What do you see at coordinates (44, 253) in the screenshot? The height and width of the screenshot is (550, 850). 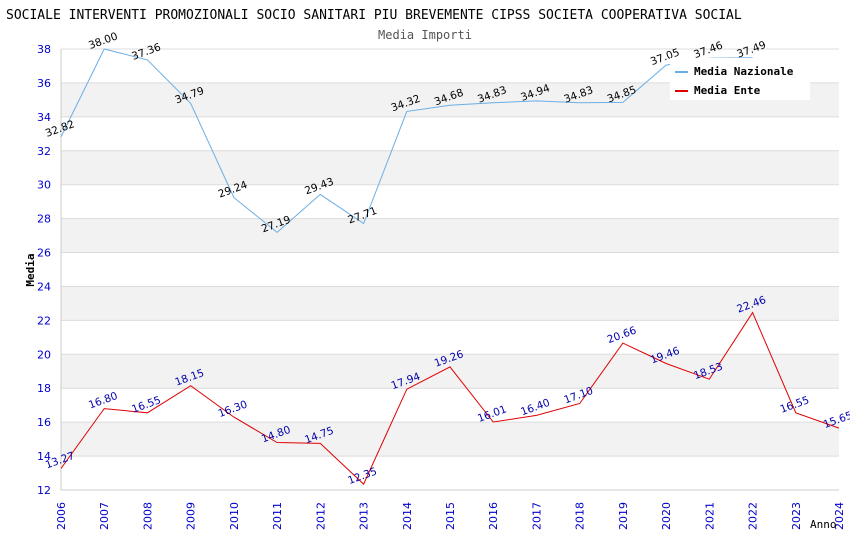 I see `y-tick-label: 26` at bounding box center [44, 253].